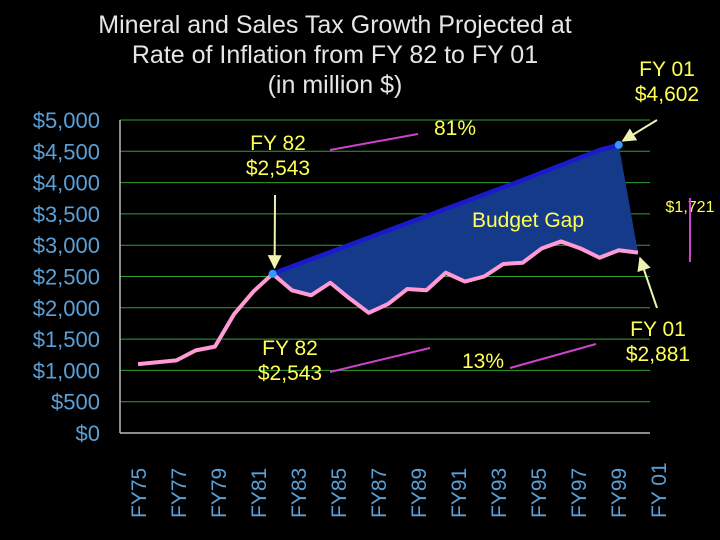  I want to click on annotation-line: $4,602, so click(667, 94).